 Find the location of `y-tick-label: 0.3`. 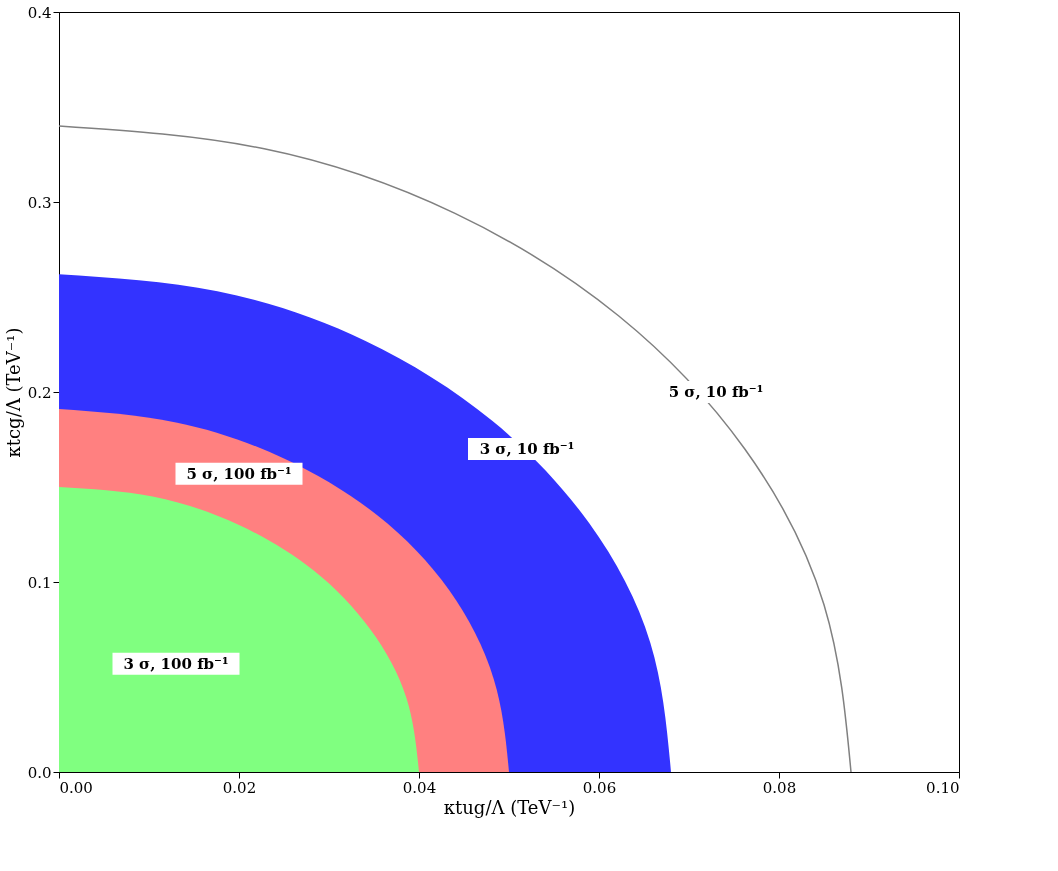

y-tick-label: 0.3 is located at coordinates (39, 202).